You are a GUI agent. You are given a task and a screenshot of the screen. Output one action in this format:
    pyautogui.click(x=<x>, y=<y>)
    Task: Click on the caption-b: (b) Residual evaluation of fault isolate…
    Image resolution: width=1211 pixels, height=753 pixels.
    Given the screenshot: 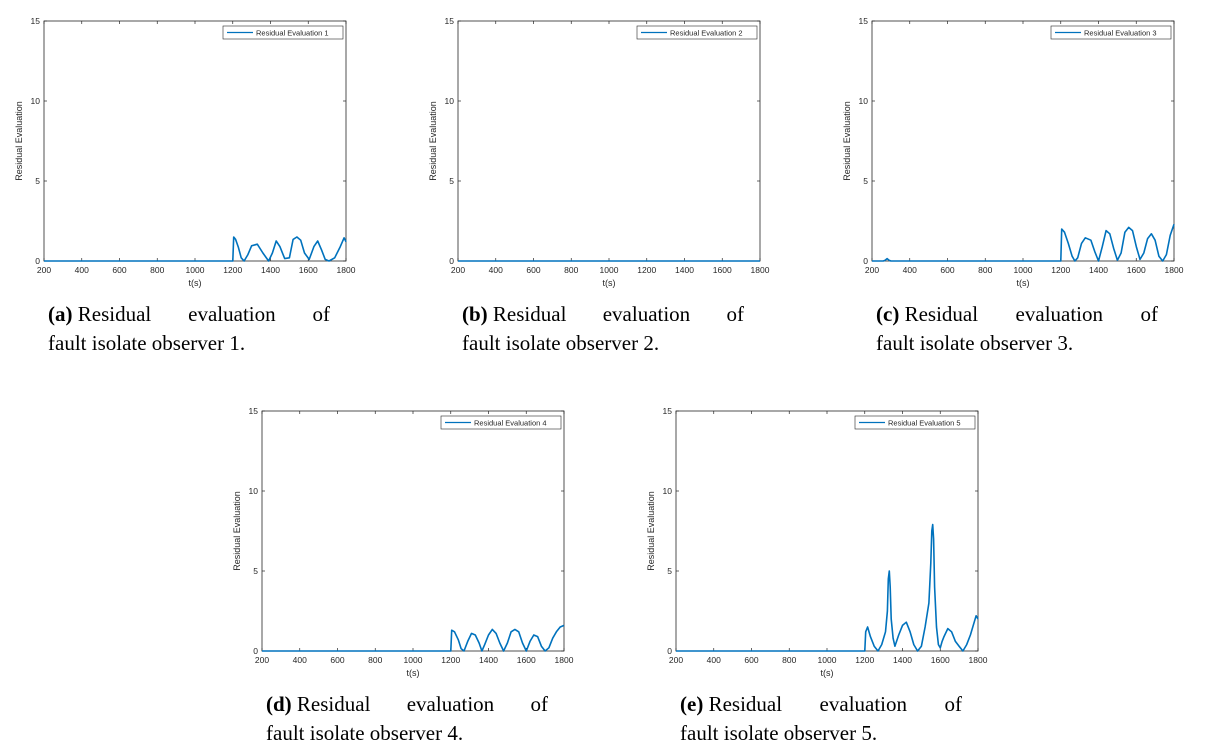 What is the action you would take?
    pyautogui.click(x=603, y=329)
    